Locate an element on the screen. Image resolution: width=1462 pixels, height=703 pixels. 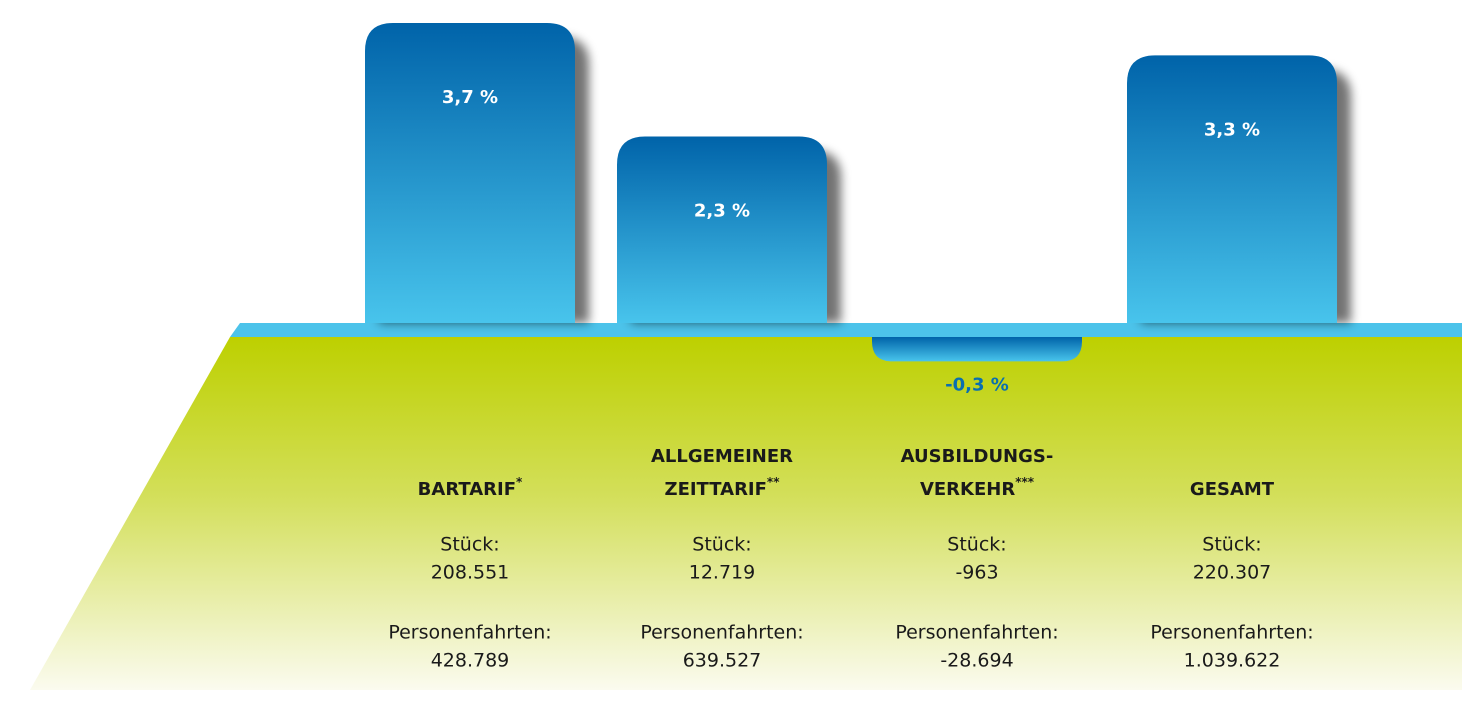
category-text: ALLGEMEINER is located at coordinates (722, 456).